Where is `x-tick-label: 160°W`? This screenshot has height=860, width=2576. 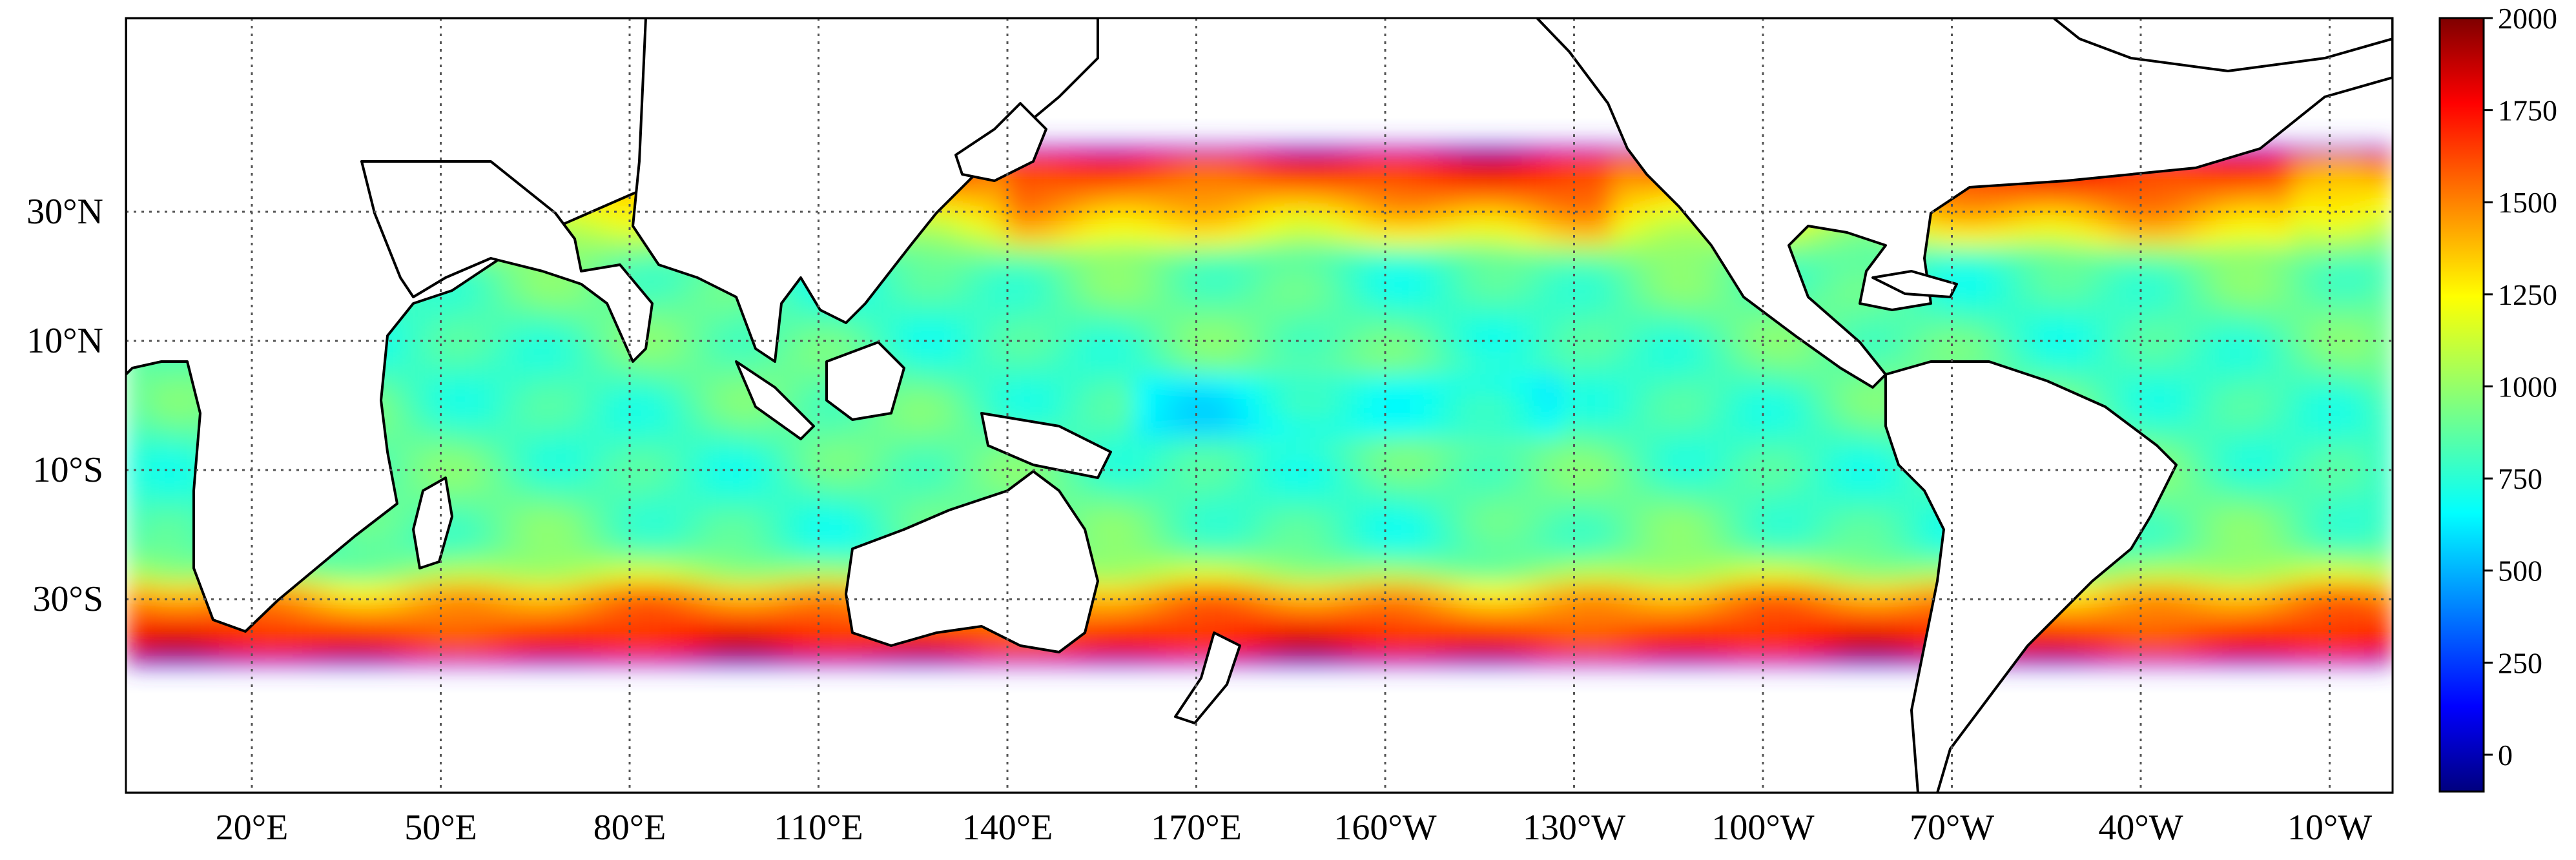 x-tick-label: 160°W is located at coordinates (1385, 828).